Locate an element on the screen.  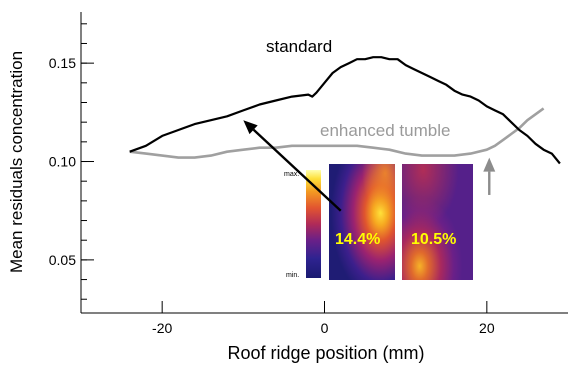
annotation-arrow-shaft is located at coordinates (297, 170).